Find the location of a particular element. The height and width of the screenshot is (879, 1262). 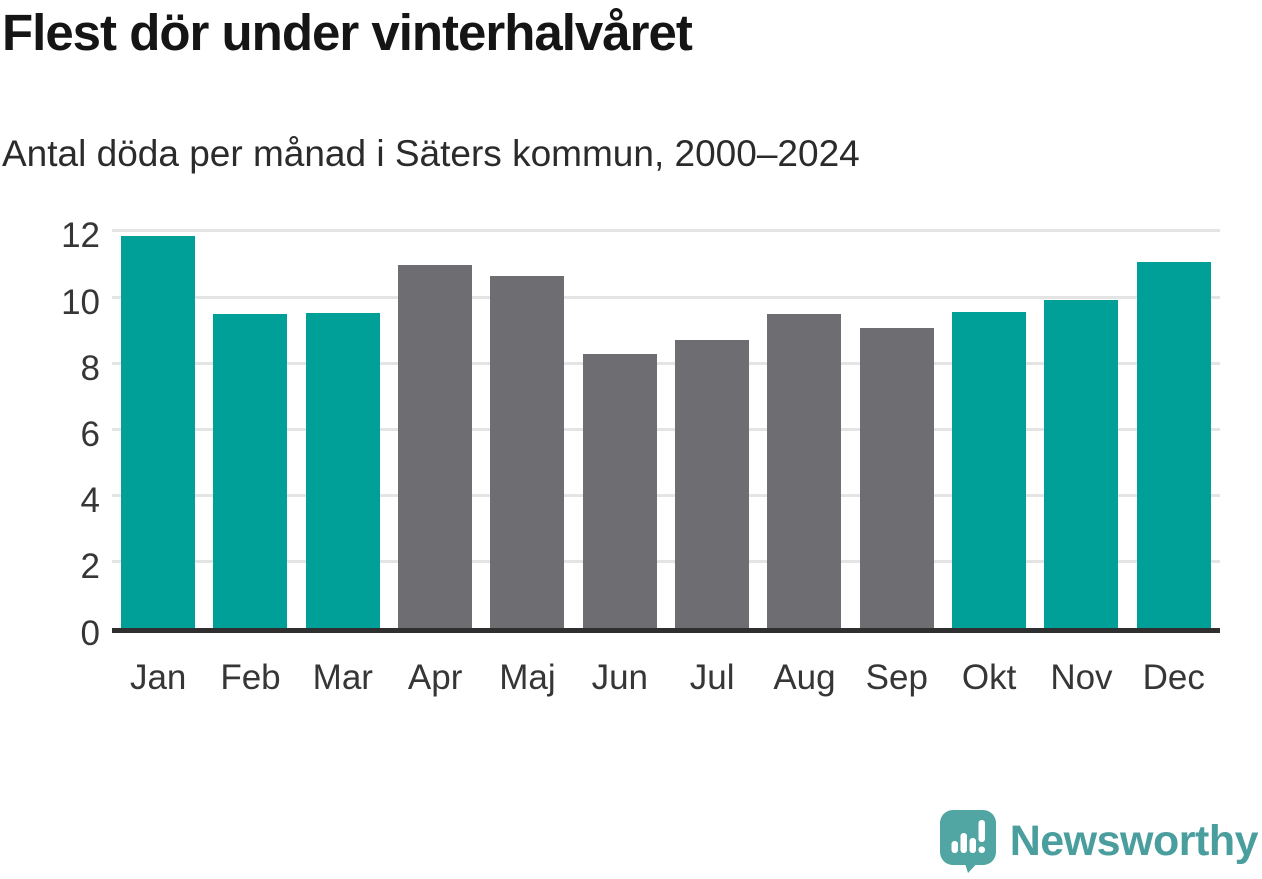

bar-sep is located at coordinates (896, 477).